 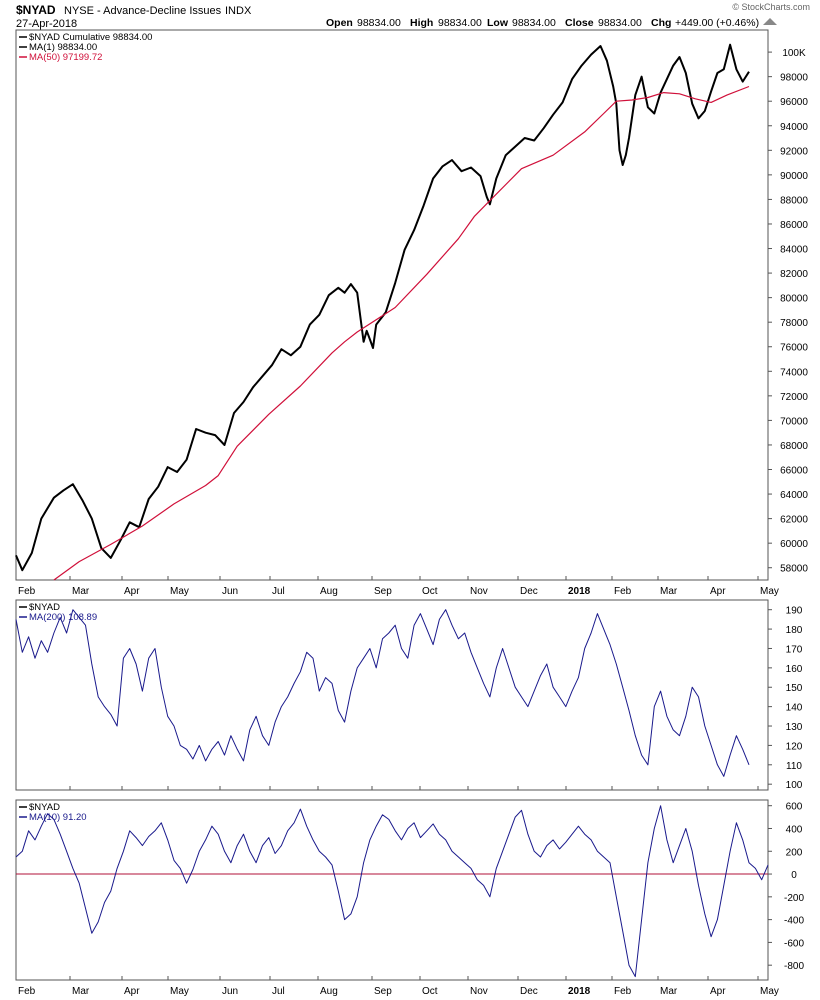 What do you see at coordinates (794, 102) in the screenshot?
I see `y-tick-label: 96000` at bounding box center [794, 102].